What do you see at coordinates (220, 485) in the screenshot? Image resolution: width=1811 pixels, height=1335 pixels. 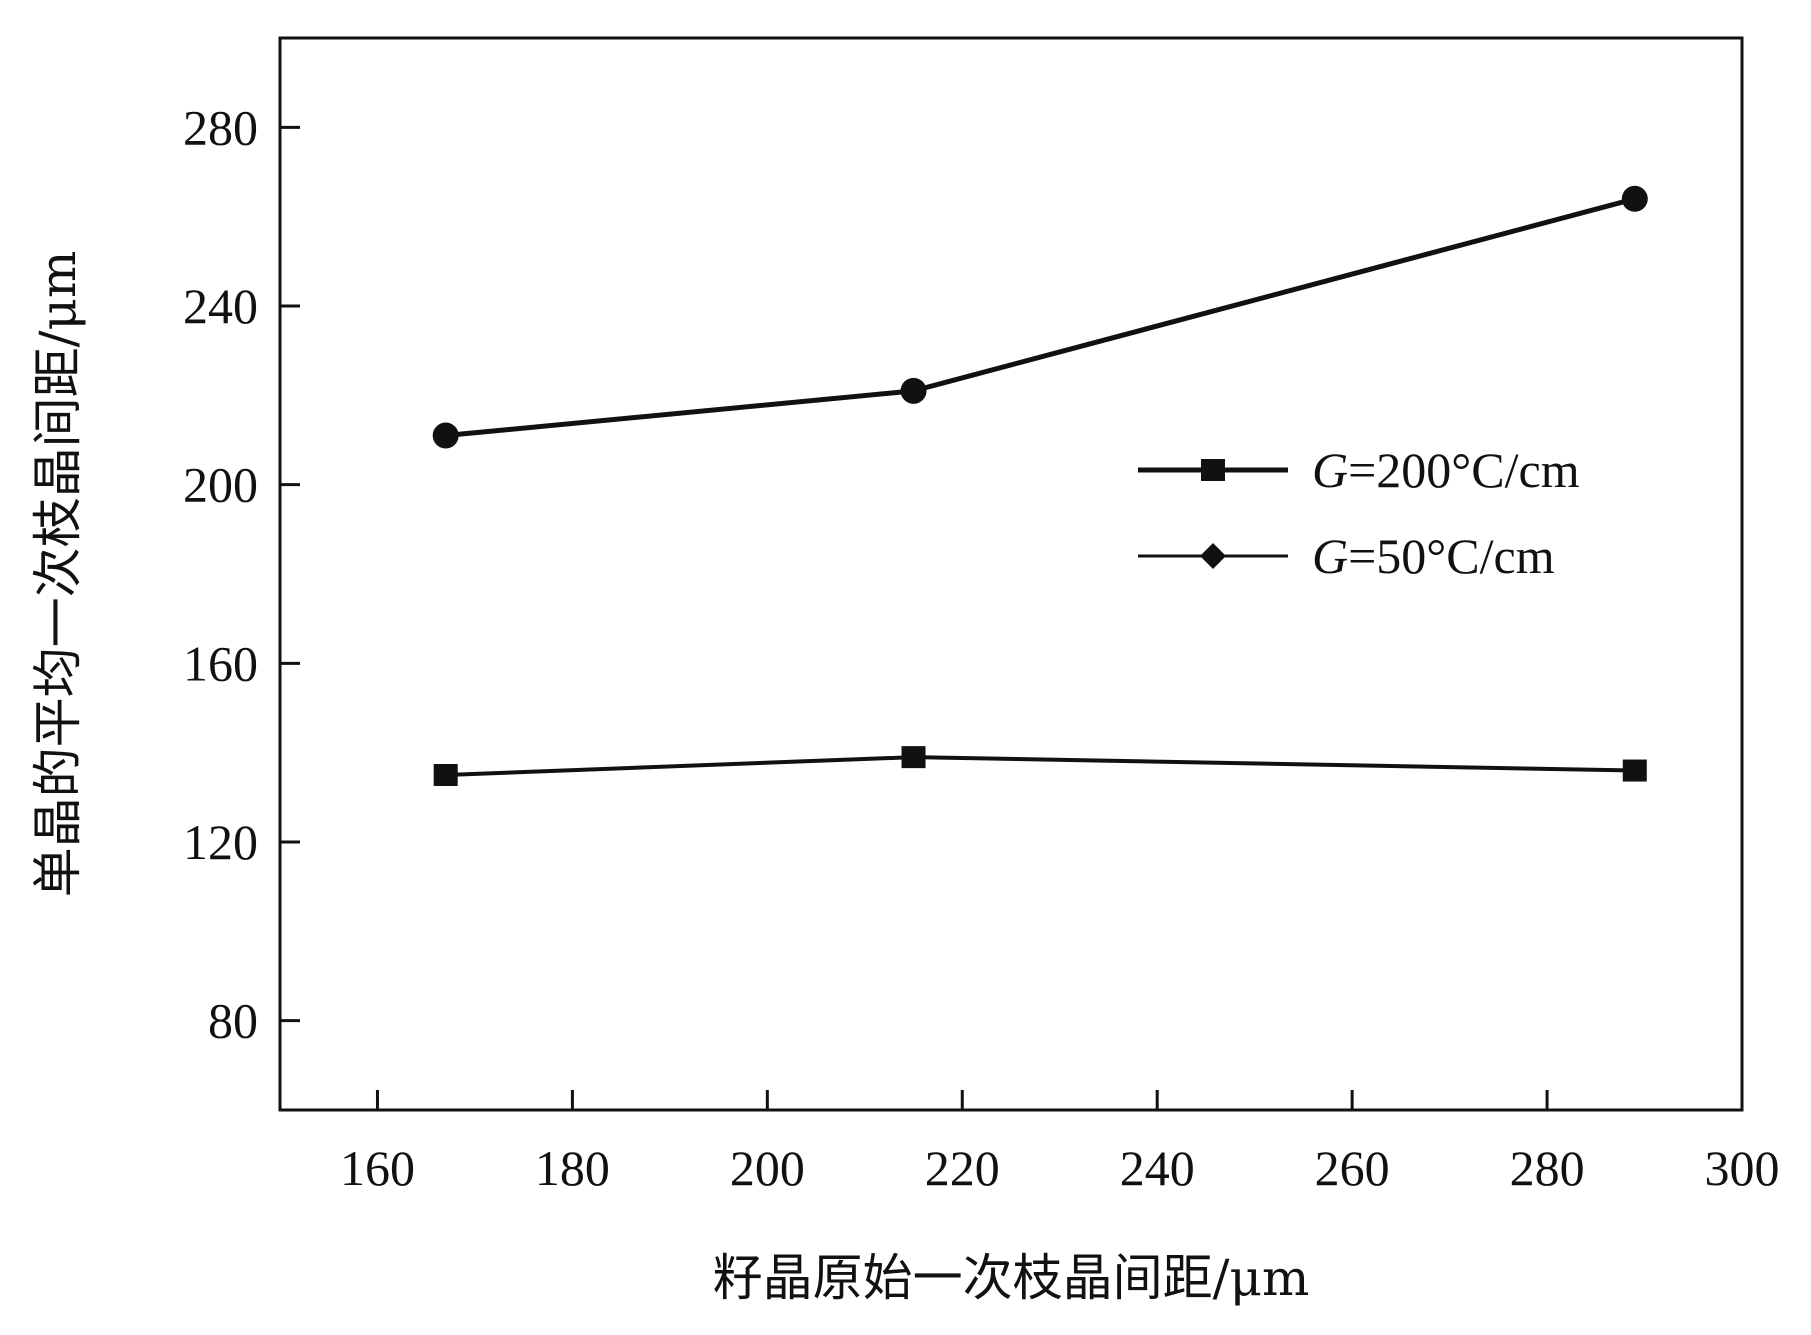 I see `y-tick-label: 200` at bounding box center [220, 485].